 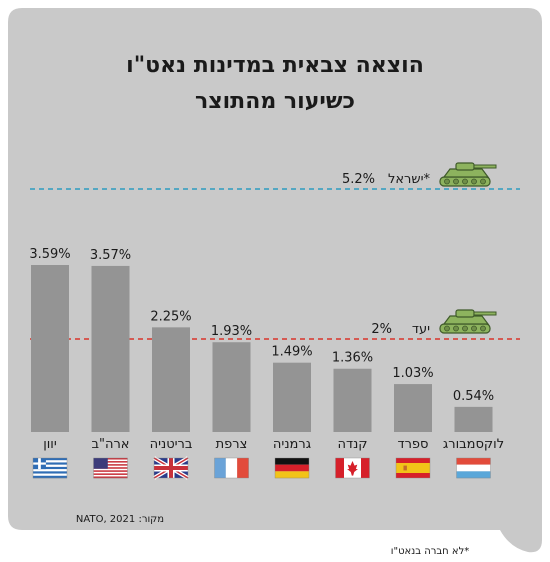 I want to click on chart-title-line2: כשיעור מהתוצר, so click(x=275, y=101).